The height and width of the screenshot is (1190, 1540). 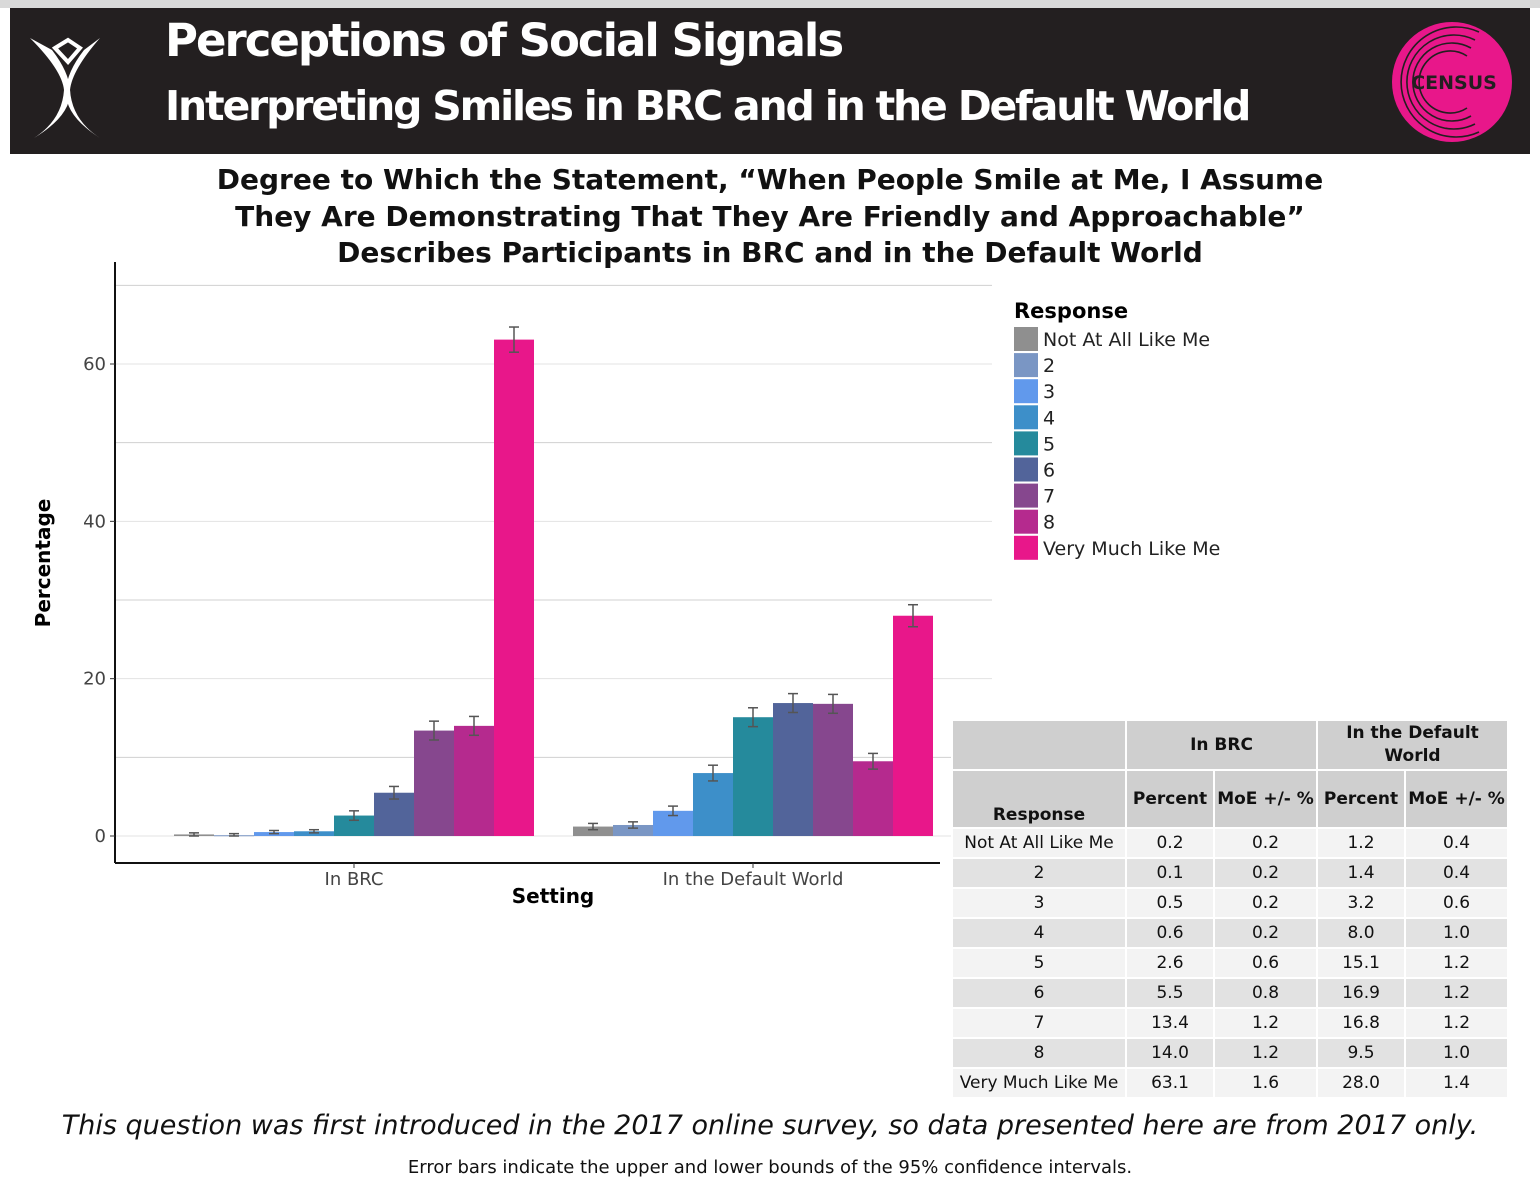 I want to click on table-cell: 7, so click(x=1039, y=1023).